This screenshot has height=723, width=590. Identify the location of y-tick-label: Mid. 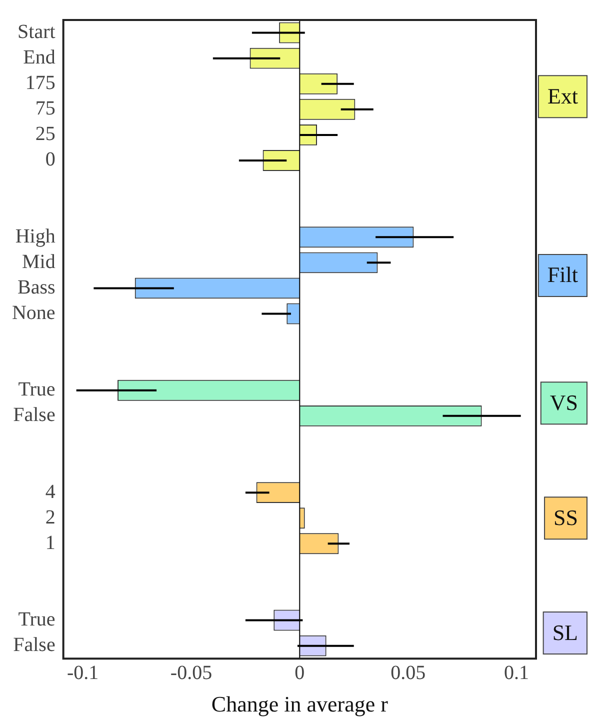
(39, 261).